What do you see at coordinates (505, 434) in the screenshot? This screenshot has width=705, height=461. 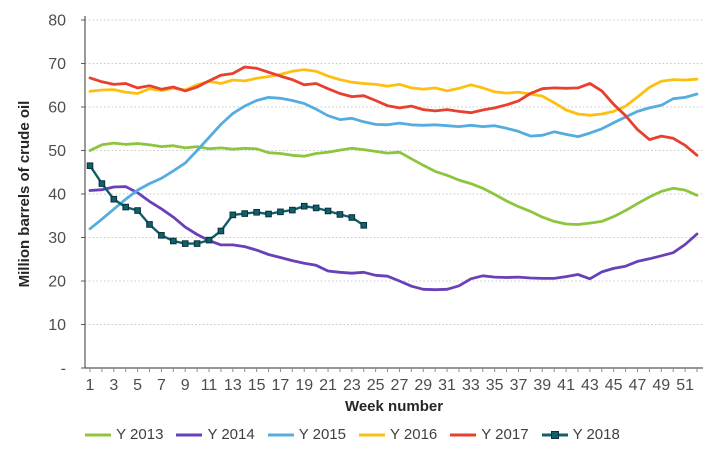 I see `legend-label: Y 2017` at bounding box center [505, 434].